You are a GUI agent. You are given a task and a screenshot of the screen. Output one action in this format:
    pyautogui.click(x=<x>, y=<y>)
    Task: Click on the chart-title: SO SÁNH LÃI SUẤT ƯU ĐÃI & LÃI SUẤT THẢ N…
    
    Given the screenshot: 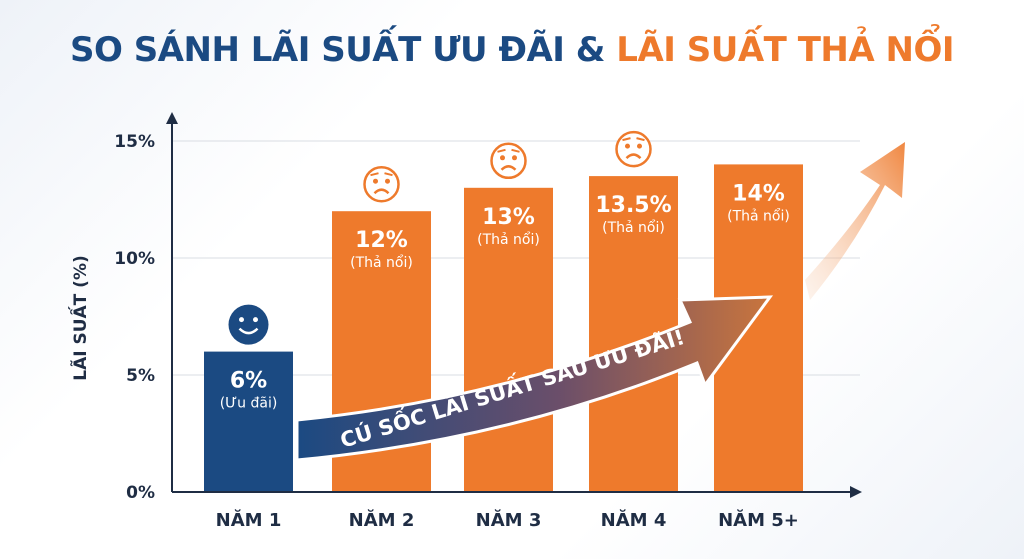 What is the action you would take?
    pyautogui.click(x=512, y=50)
    